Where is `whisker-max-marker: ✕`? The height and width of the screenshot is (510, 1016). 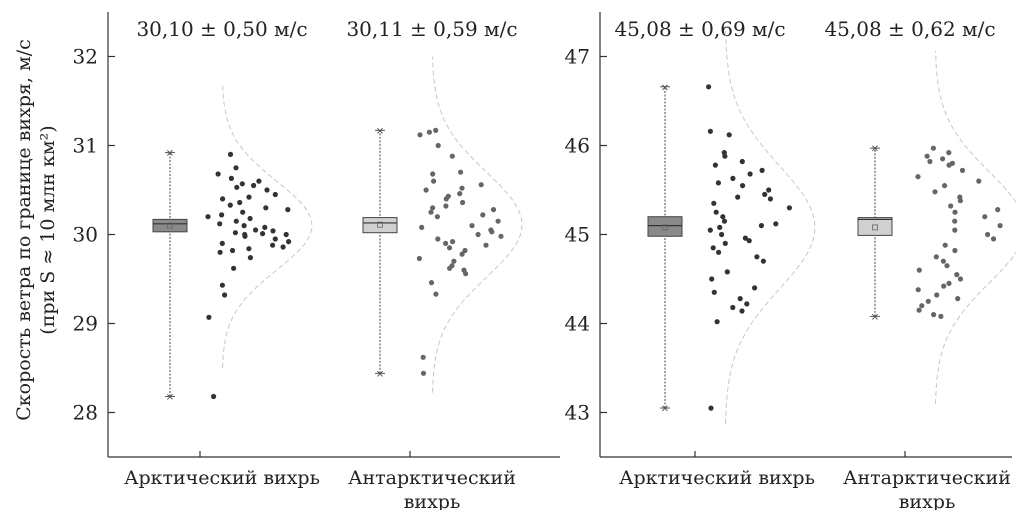
whisker-max-marker: ✕ is located at coordinates (665, 88).